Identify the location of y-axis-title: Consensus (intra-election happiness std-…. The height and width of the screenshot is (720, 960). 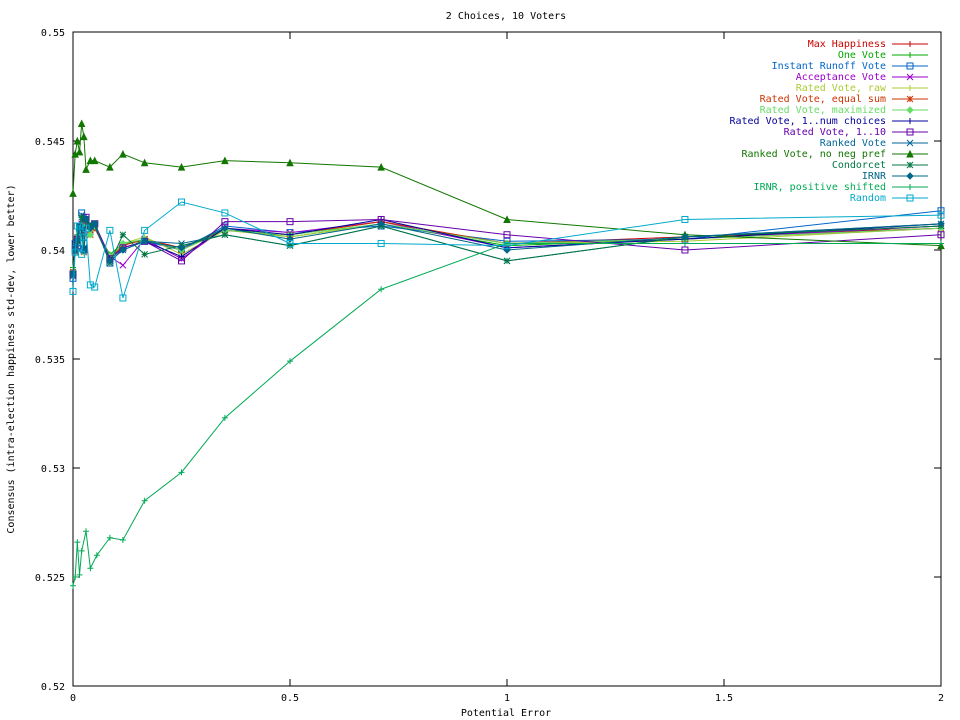
(11, 358).